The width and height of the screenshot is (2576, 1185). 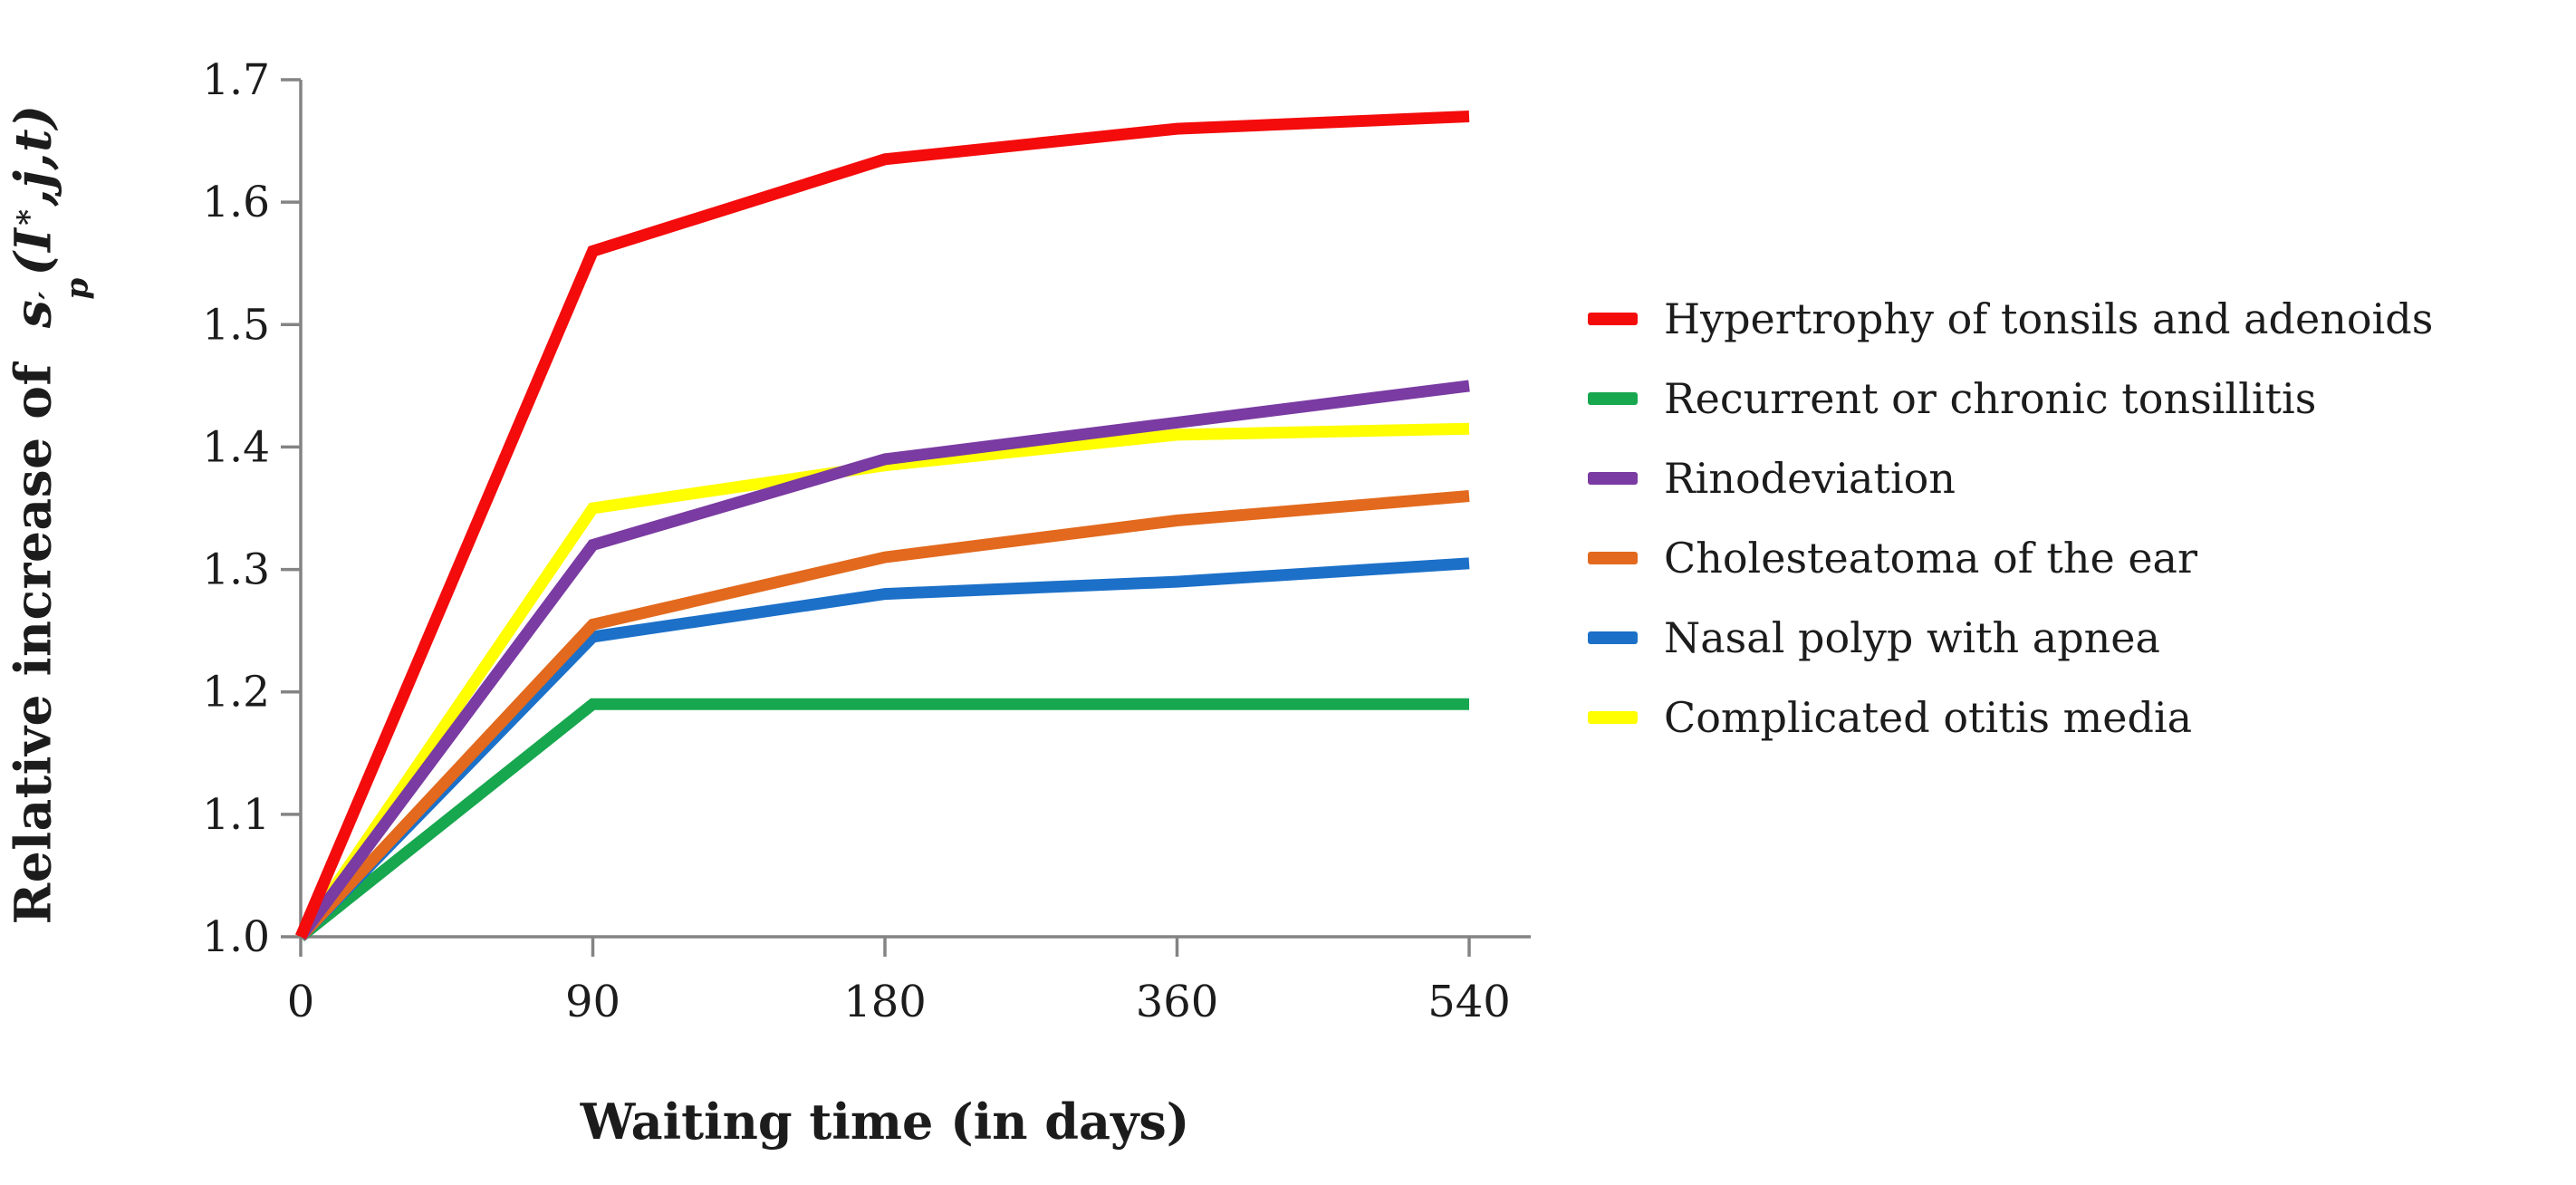 What do you see at coordinates (1990, 399) in the screenshot?
I see `legend-label: Recurrent or chronic tonsillitis` at bounding box center [1990, 399].